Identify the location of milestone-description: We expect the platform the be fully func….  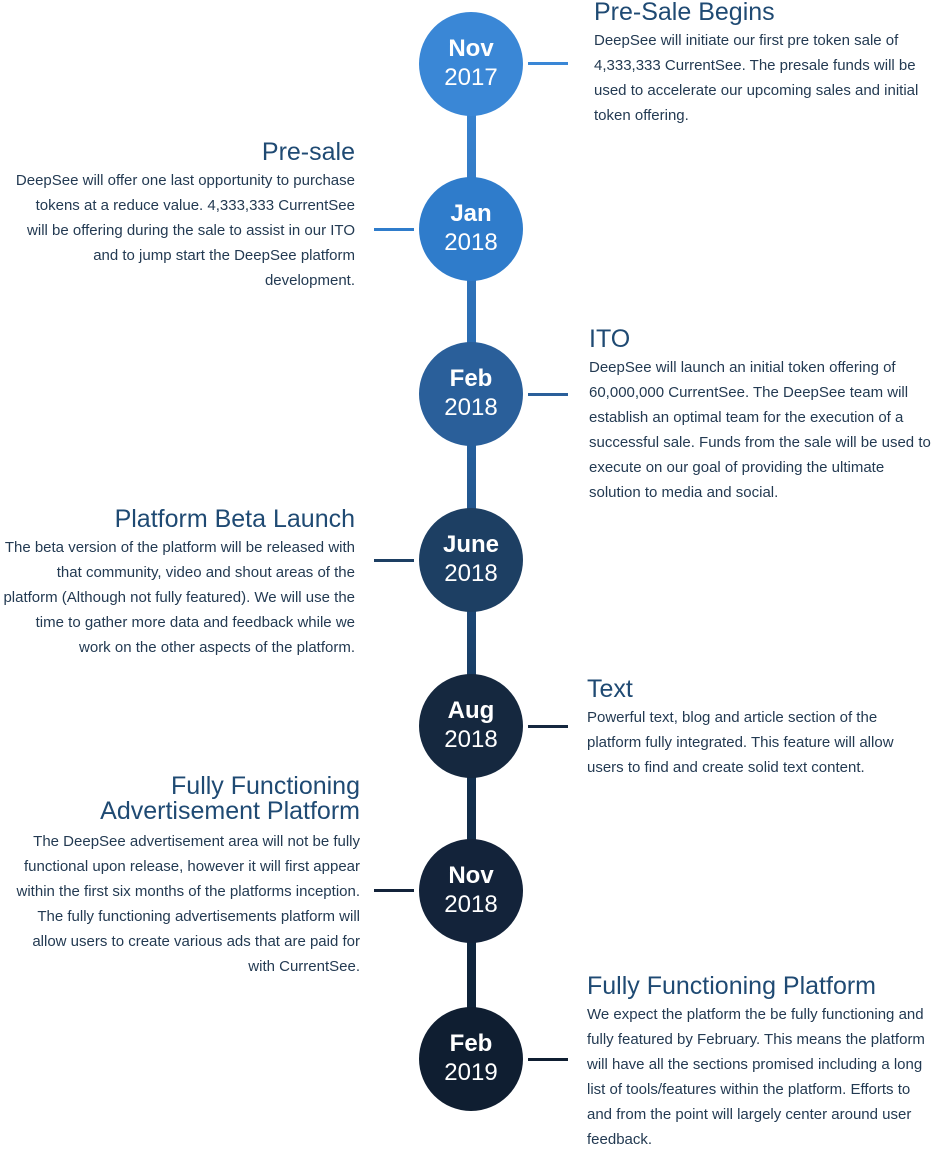
(756, 1077).